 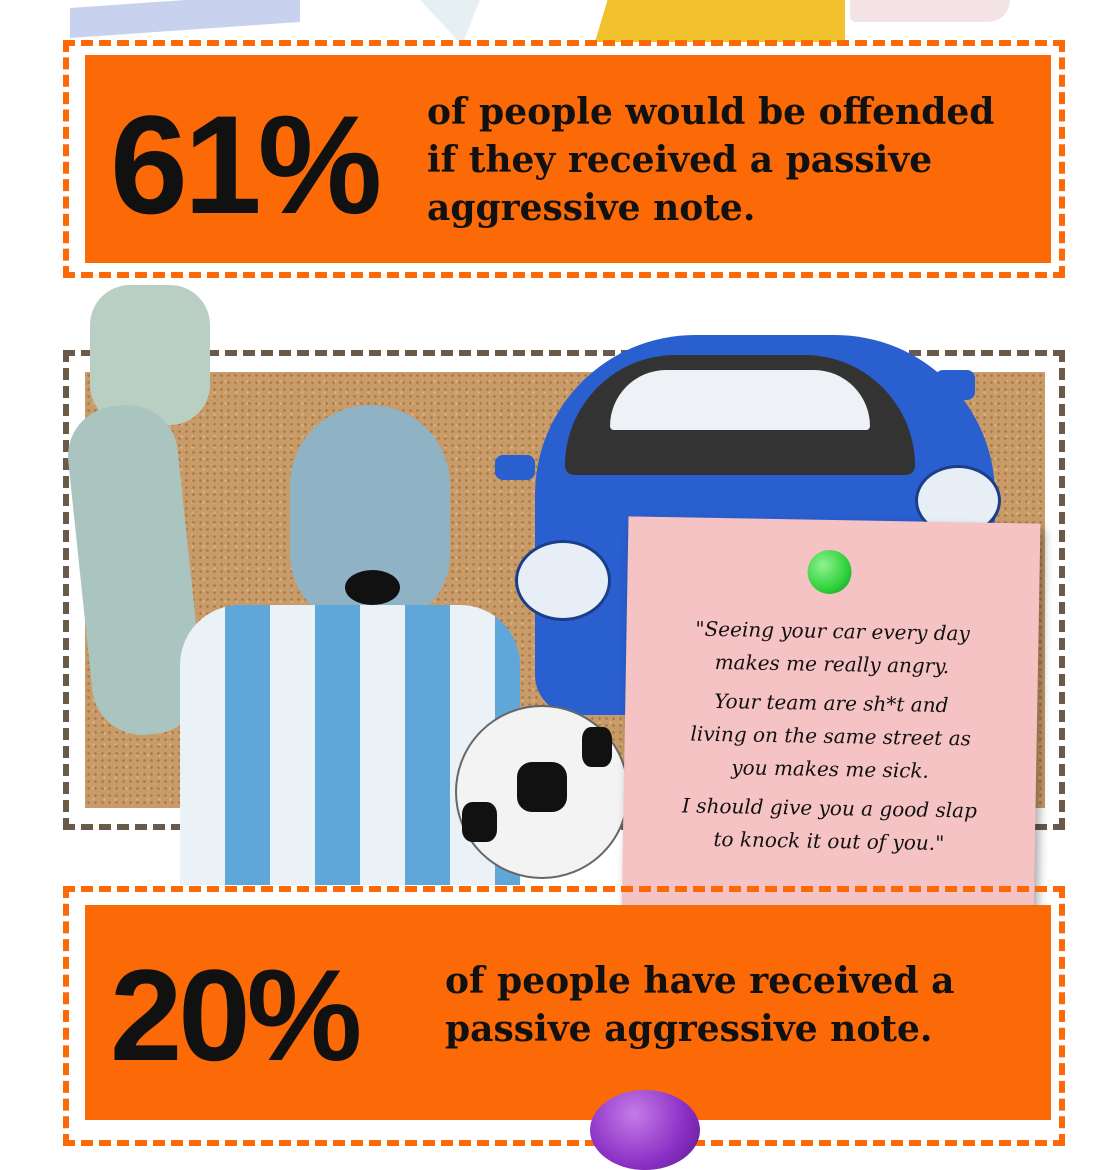 I want to click on stat-text-line: aggressive note., so click(x=591, y=208).